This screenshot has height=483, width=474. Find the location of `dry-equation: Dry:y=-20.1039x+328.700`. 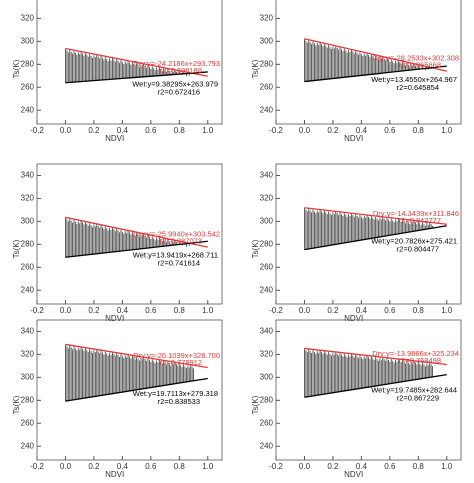

dry-equation: Dry:y=-20.1039x+328.700 is located at coordinates (176, 355).